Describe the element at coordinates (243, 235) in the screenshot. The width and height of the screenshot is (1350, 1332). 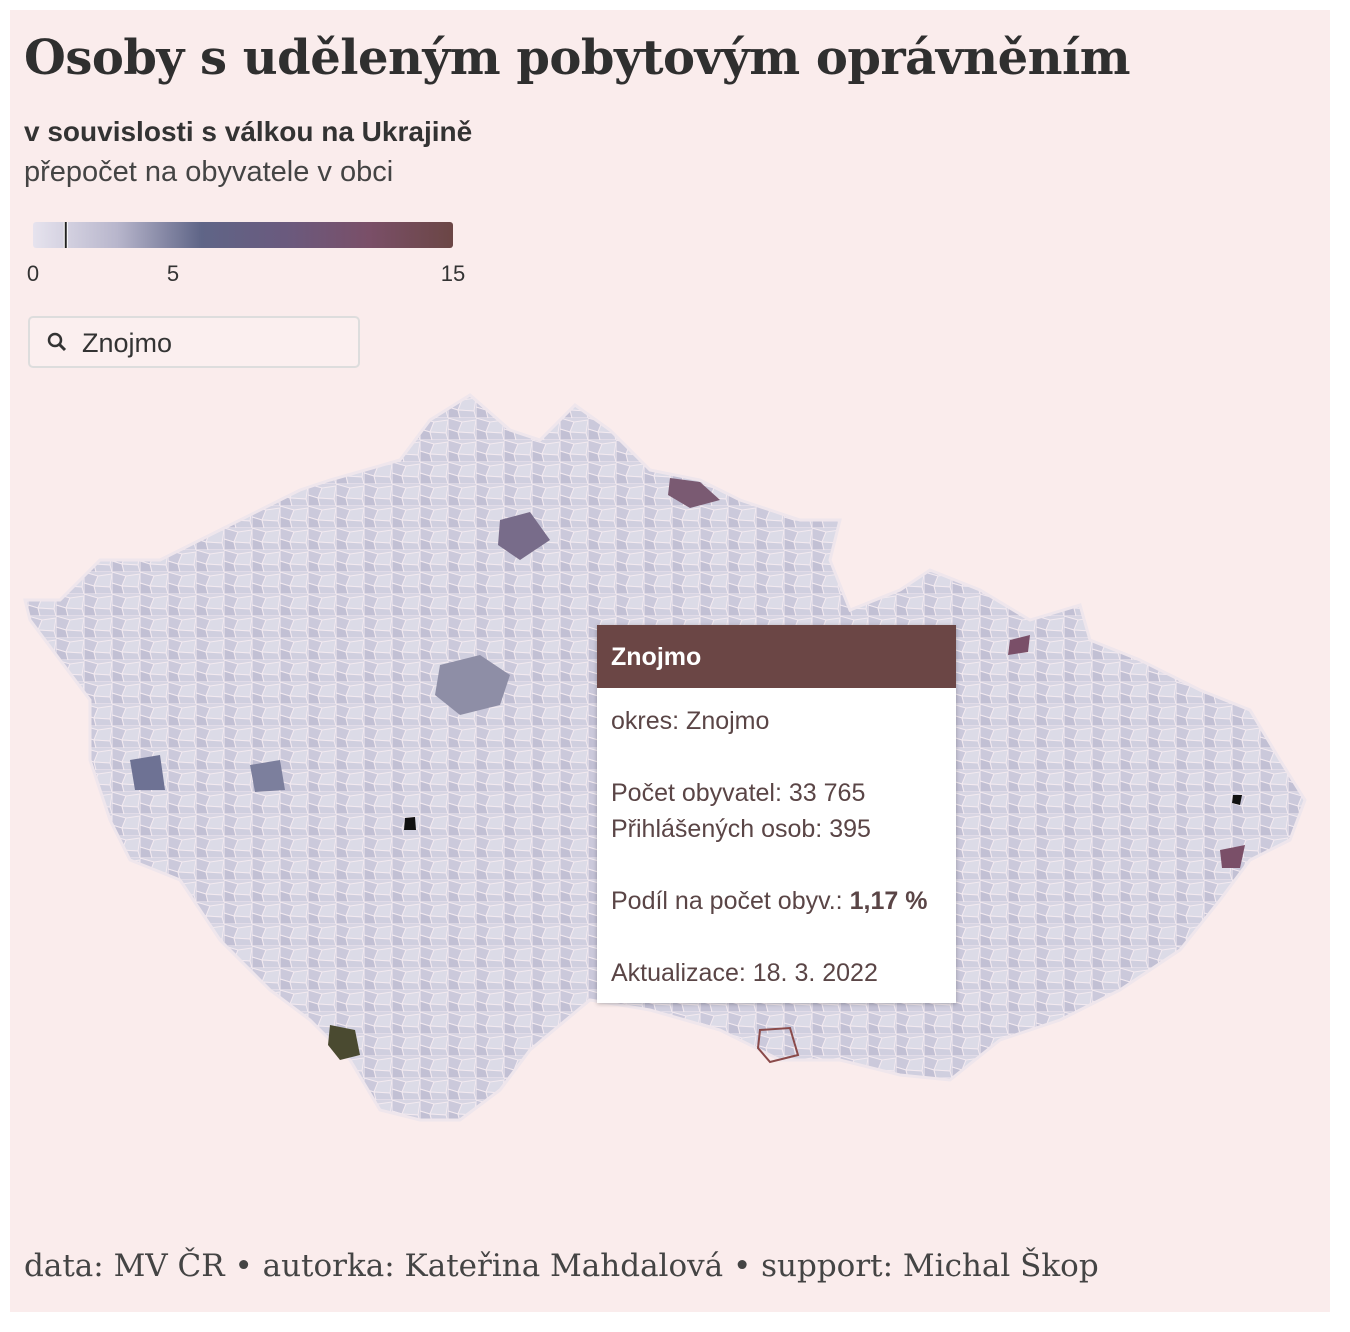
I see `legend-bar` at that location.